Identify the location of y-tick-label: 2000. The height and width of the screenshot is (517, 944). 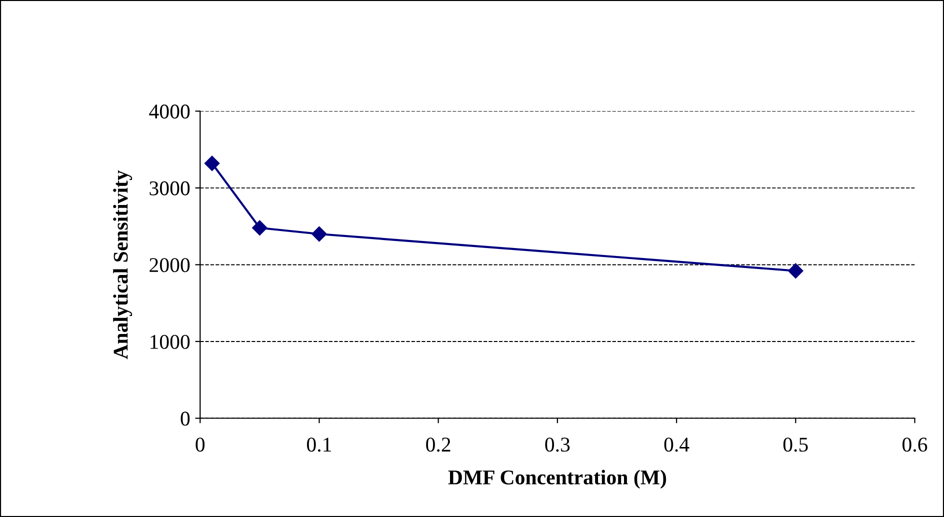
(170, 265).